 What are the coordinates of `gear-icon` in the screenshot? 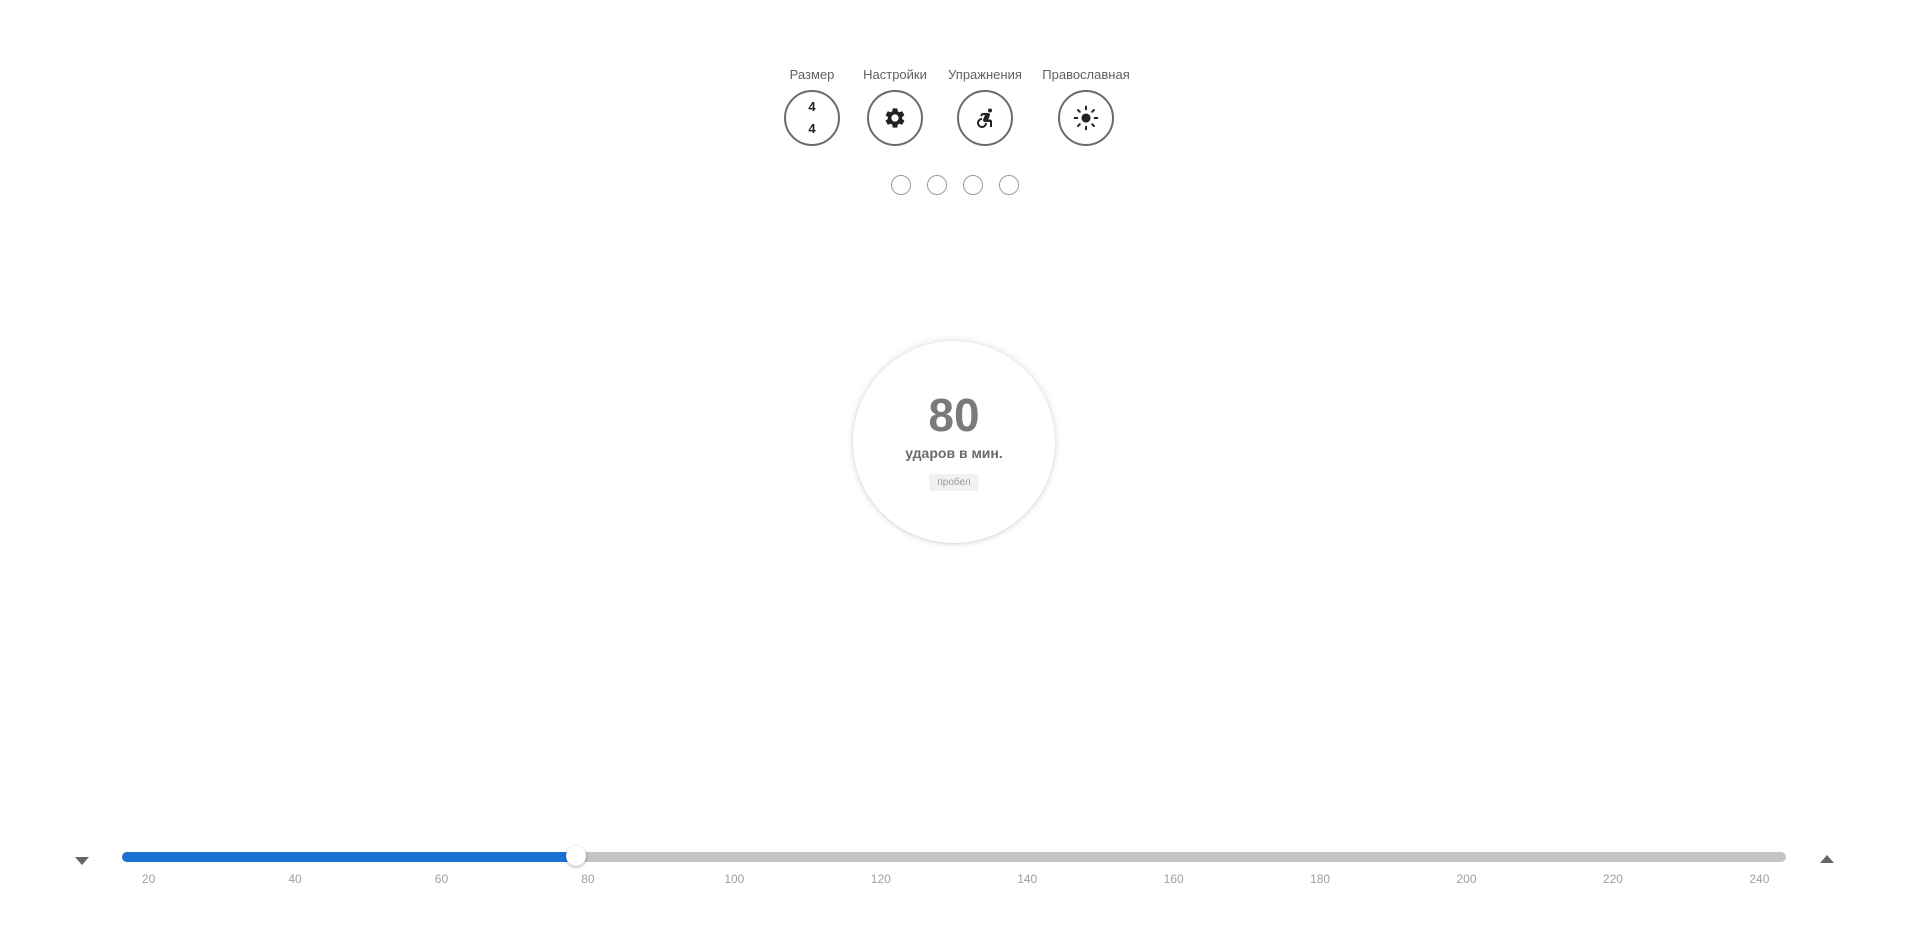 It's located at (895, 118).